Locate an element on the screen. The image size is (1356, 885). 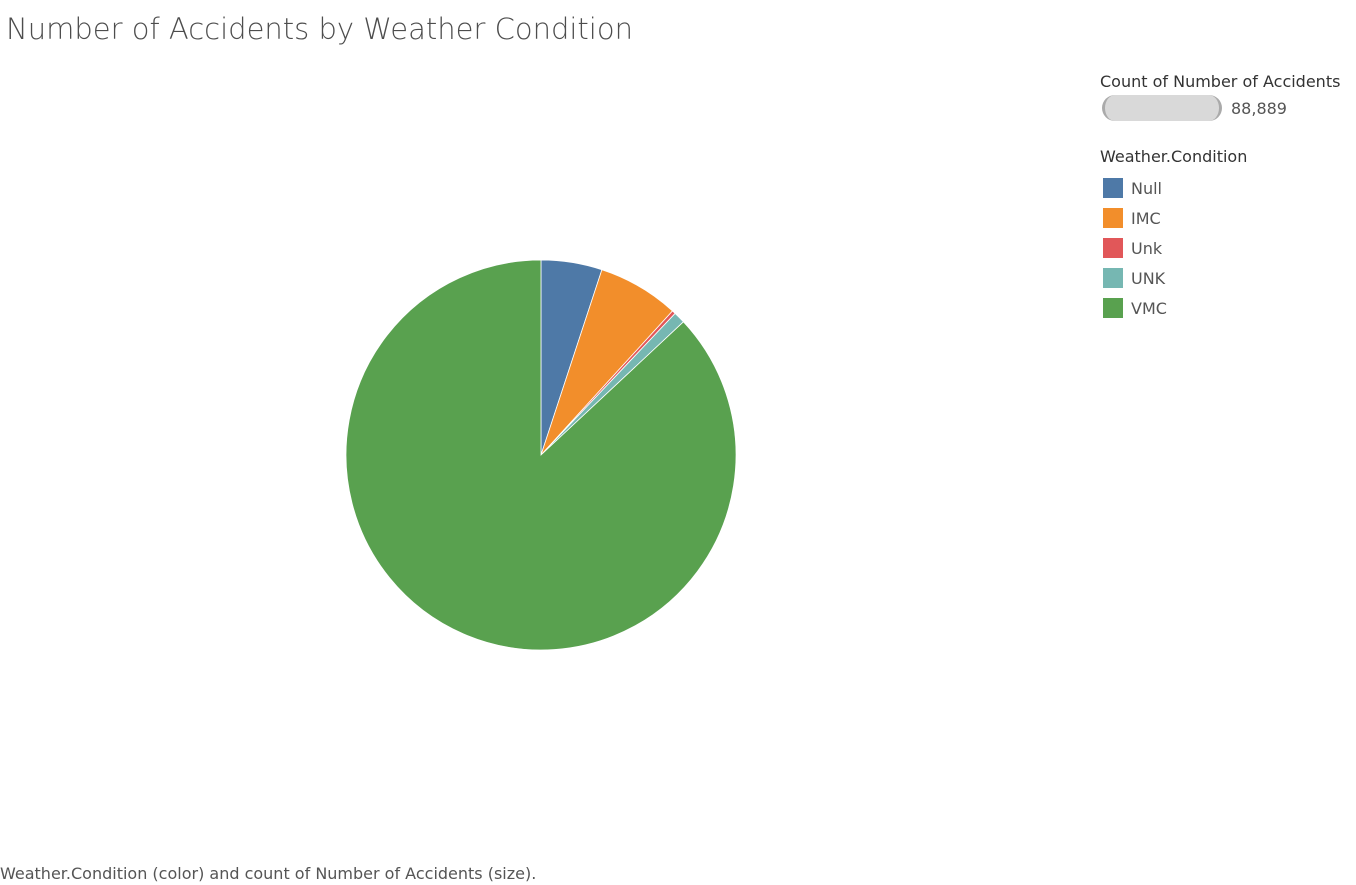
pie-slice-vmc is located at coordinates (541, 455).